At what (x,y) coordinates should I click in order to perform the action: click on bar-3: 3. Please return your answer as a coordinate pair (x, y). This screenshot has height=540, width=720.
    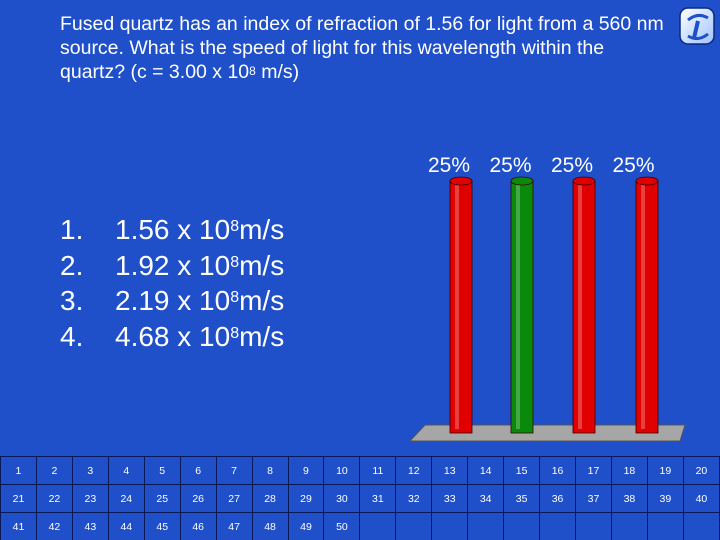
    Looking at the image, I should click on (584, 322).